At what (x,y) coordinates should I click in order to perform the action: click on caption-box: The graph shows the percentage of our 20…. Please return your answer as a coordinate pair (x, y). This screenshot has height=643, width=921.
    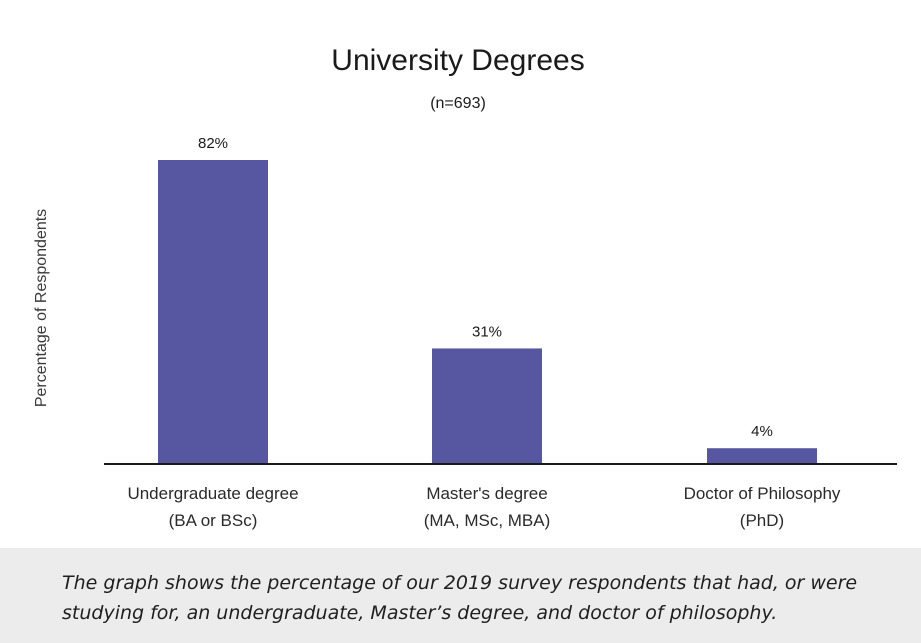
    Looking at the image, I should click on (460, 595).